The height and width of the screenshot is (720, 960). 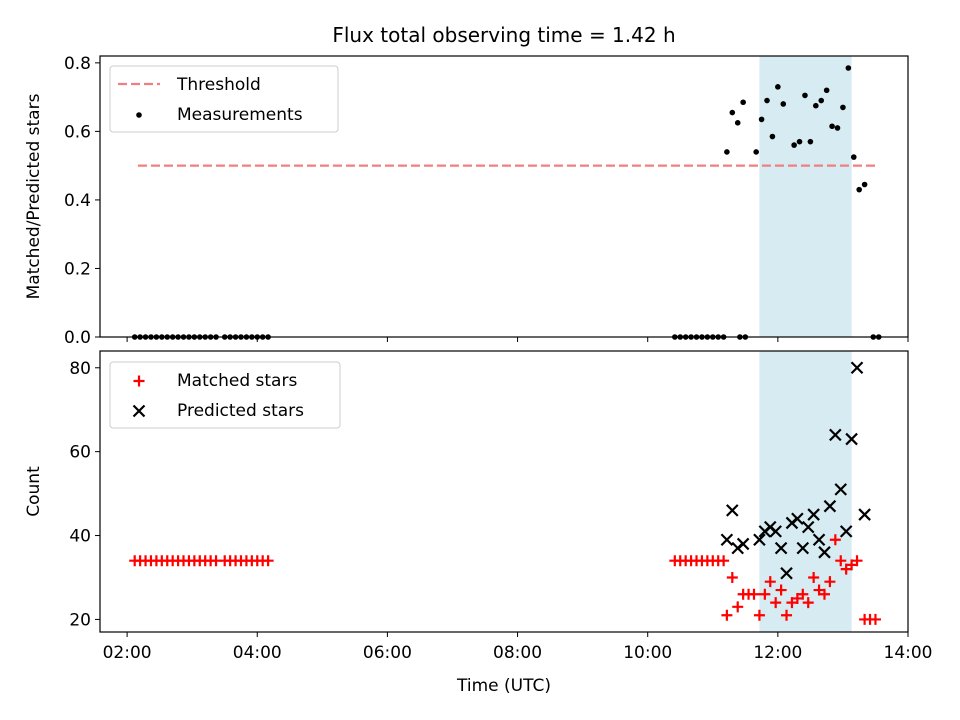 I want to click on y-tick-label: 0.2, so click(x=77, y=269).